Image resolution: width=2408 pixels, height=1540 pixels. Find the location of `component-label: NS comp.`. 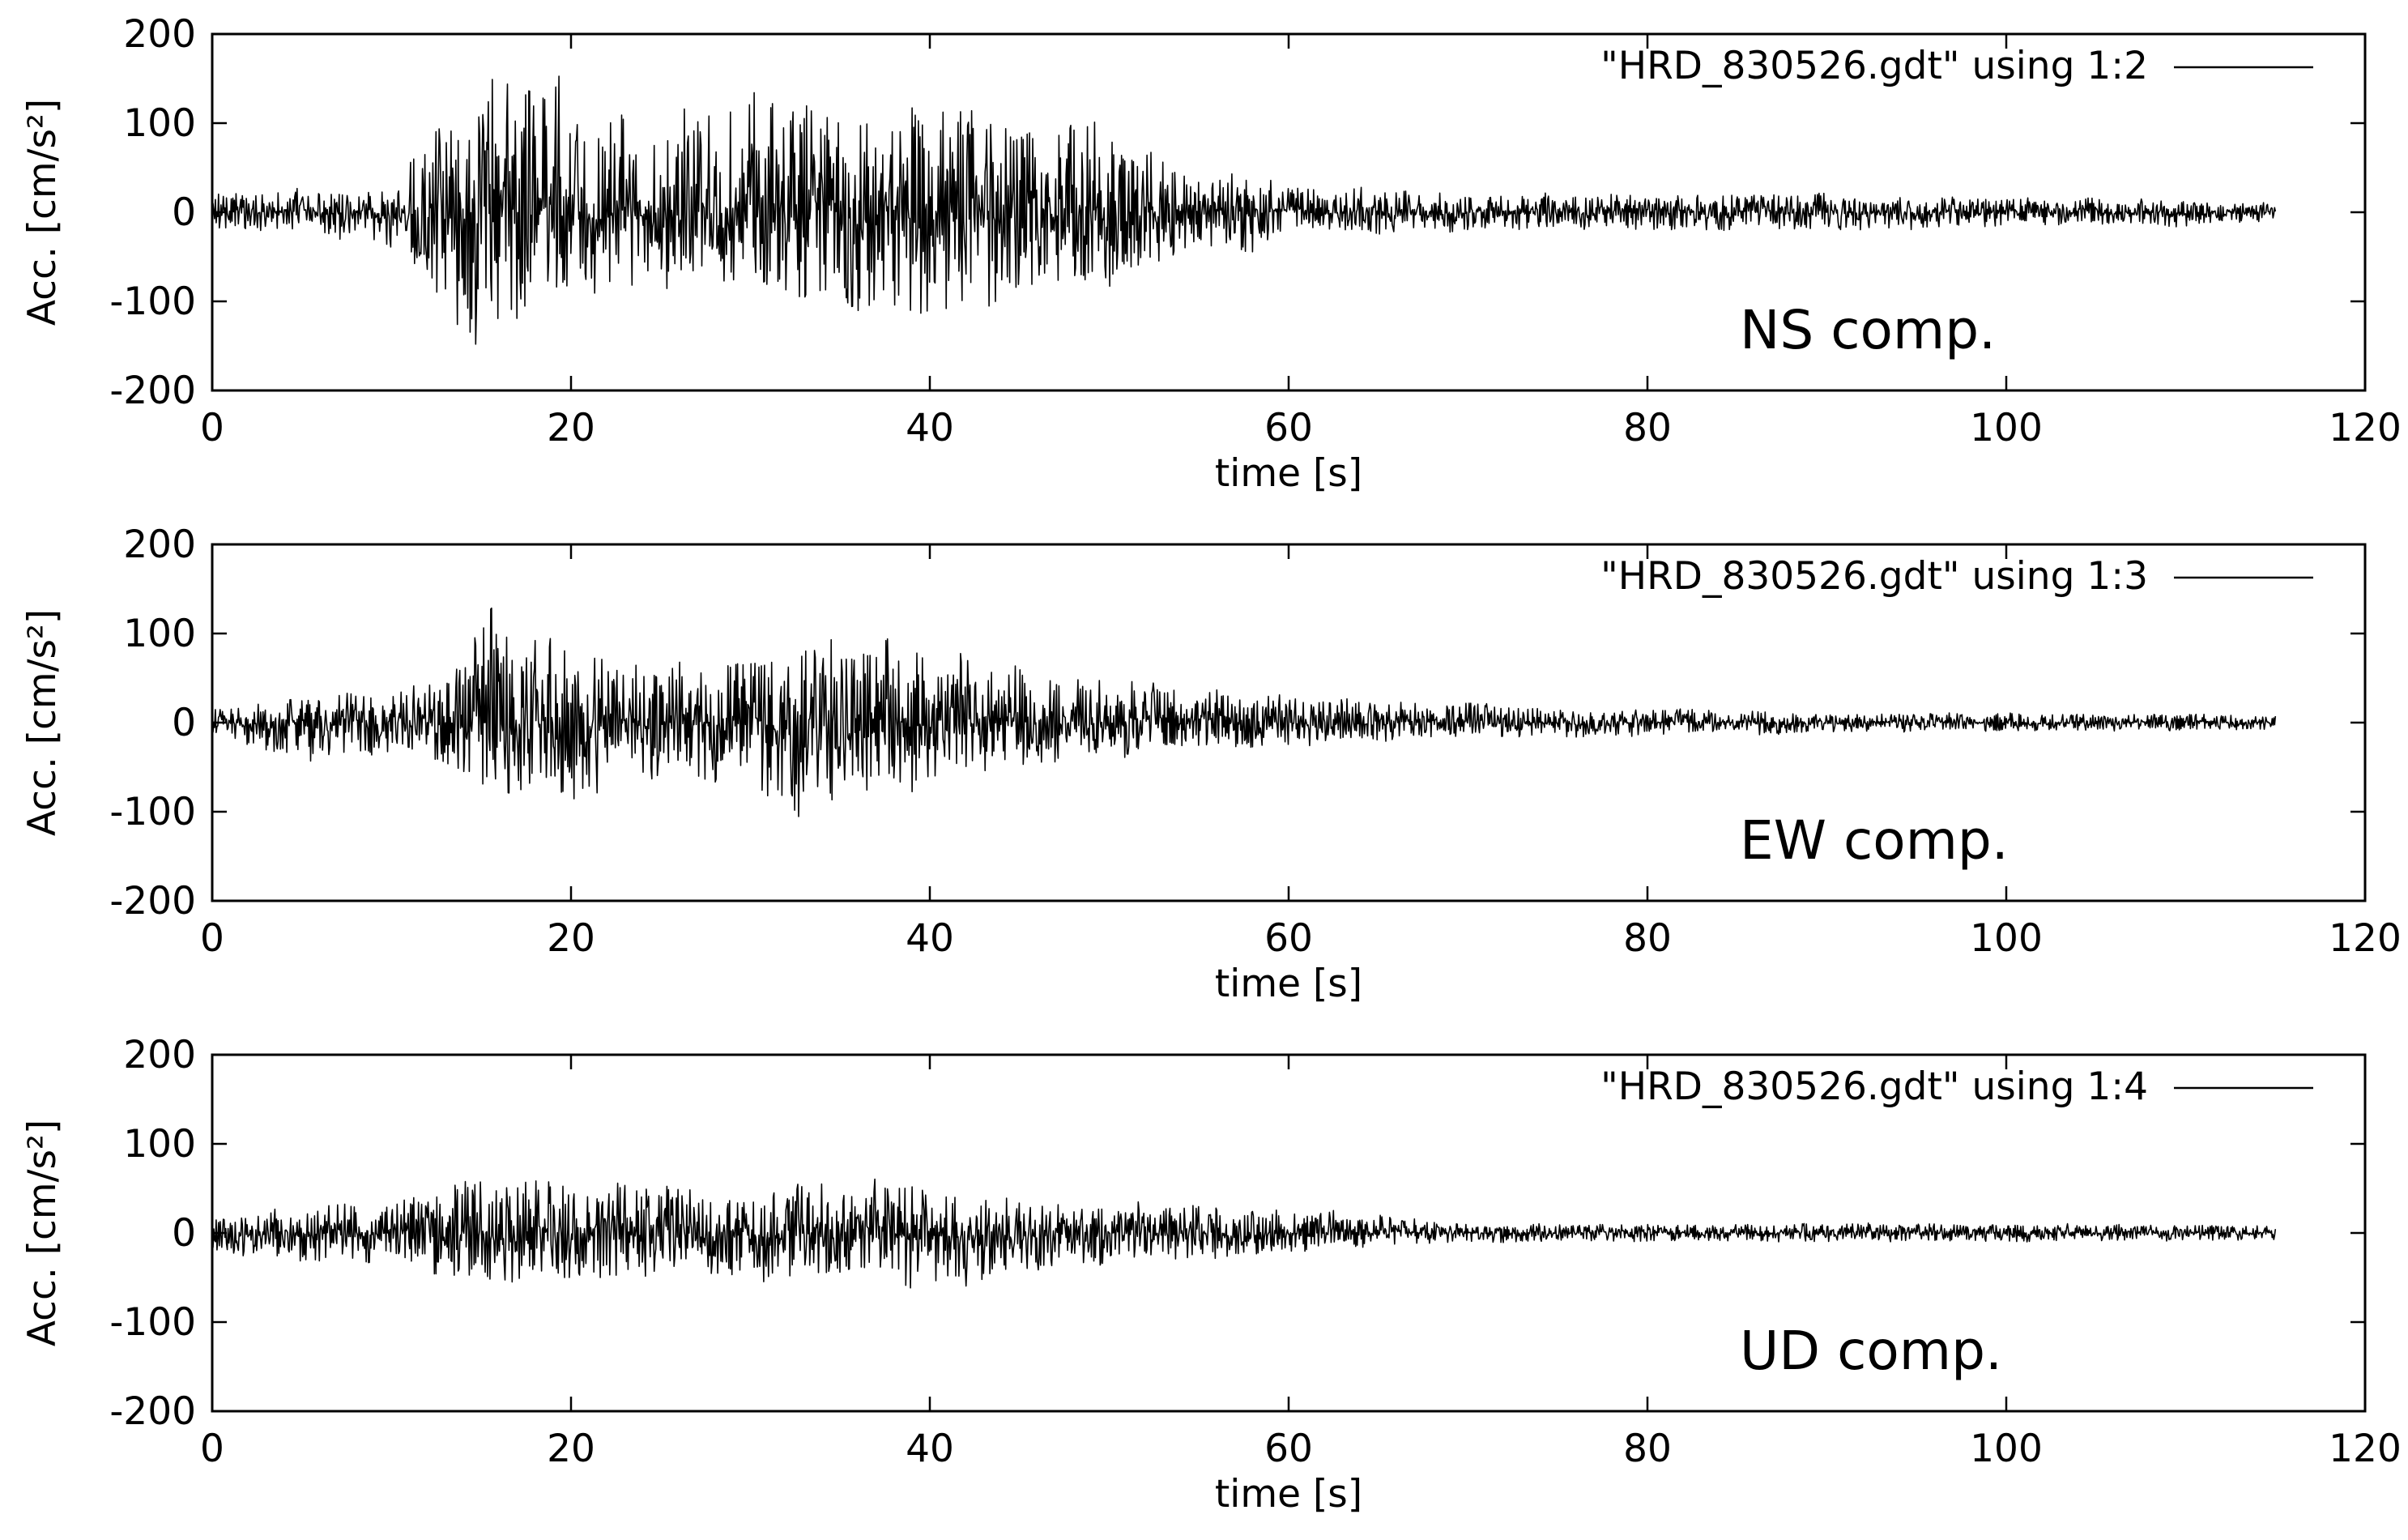

component-label: NS comp. is located at coordinates (1868, 330).